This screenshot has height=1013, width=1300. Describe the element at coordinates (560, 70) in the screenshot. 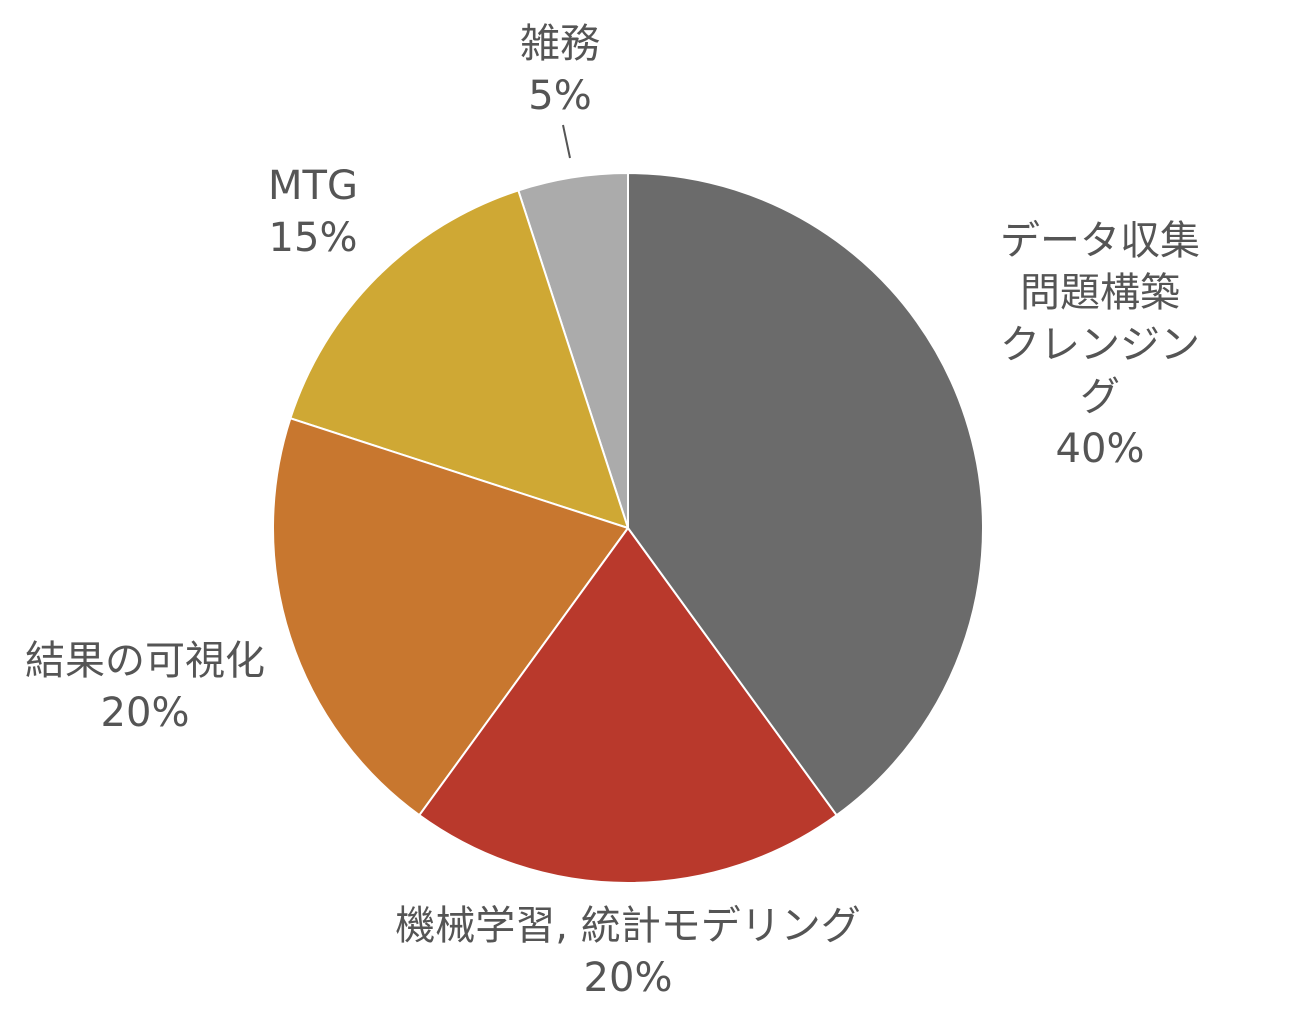

I see `slice-label: 雑務 5%` at that location.